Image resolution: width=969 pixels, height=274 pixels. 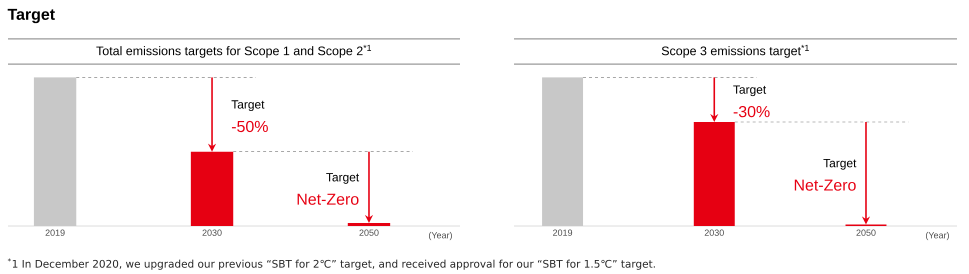 I want to click on annotation: -30%, so click(x=752, y=112).